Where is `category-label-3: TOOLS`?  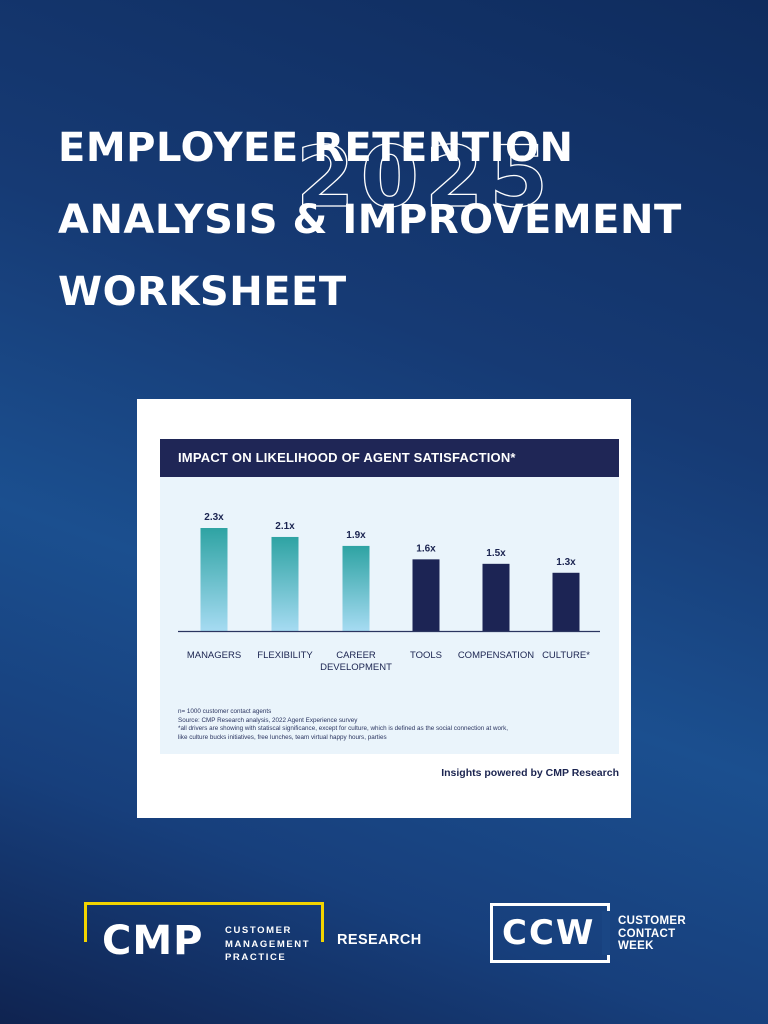 category-label-3: TOOLS is located at coordinates (426, 655).